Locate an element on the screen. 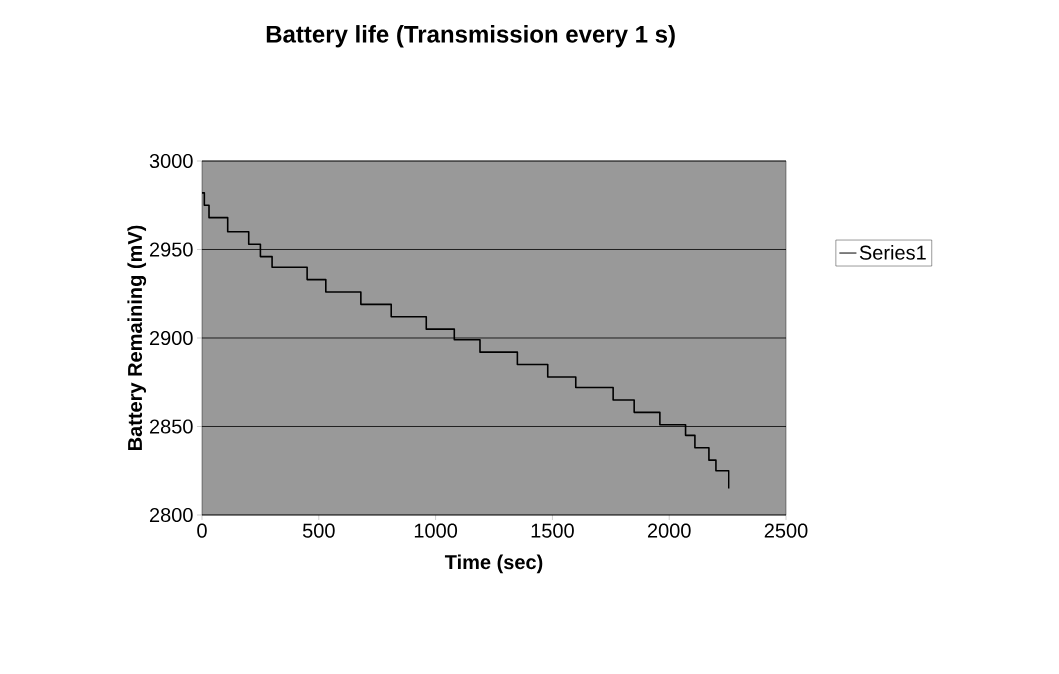 The height and width of the screenshot is (674, 1059). y-axis-title: Battery Remaining (mV) is located at coordinates (137, 338).